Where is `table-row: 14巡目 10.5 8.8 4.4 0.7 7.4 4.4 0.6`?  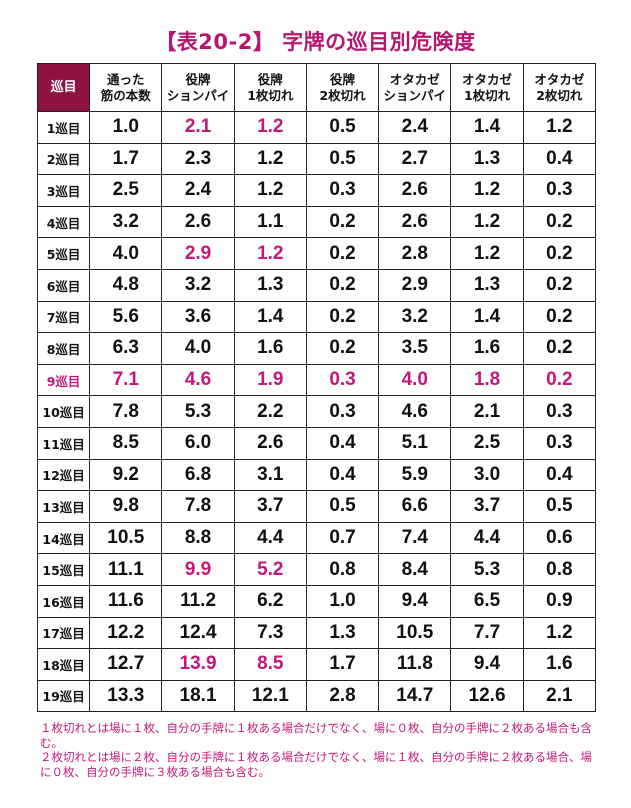 table-row: 14巡目 10.5 8.8 4.4 0.7 7.4 4.4 0.6 is located at coordinates (316, 538).